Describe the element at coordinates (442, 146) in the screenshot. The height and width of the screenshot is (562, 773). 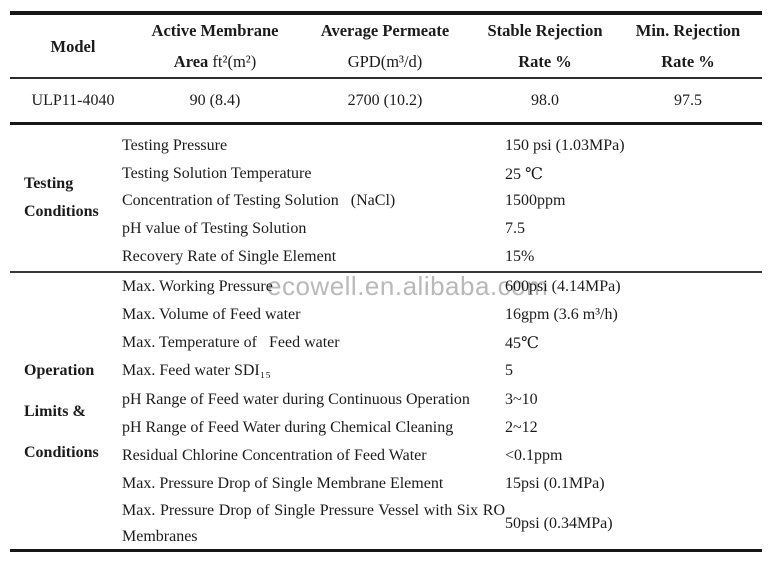
I see `row-testing-pressure: Testing Pressure 150 psi (1.03MPa)` at that location.